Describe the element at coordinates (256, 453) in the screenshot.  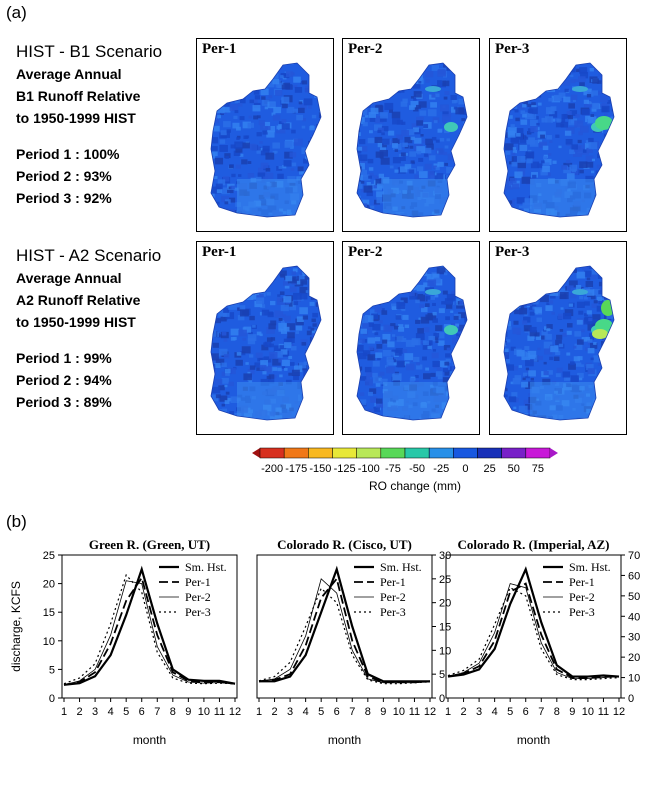
I see `colorbar-arrow-left` at that location.